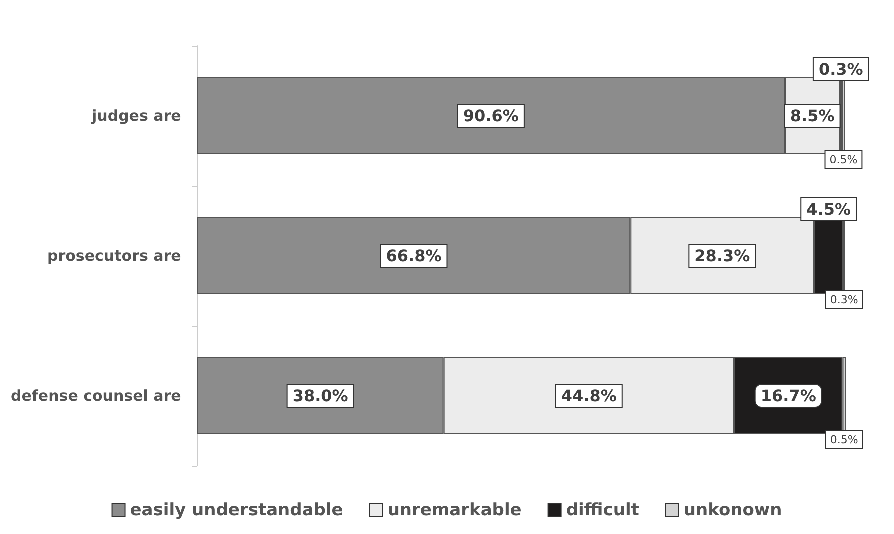 Image resolution: width=894 pixels, height=534 pixels. What do you see at coordinates (812, 116) in the screenshot?
I see `data-label: 8.5%` at bounding box center [812, 116].